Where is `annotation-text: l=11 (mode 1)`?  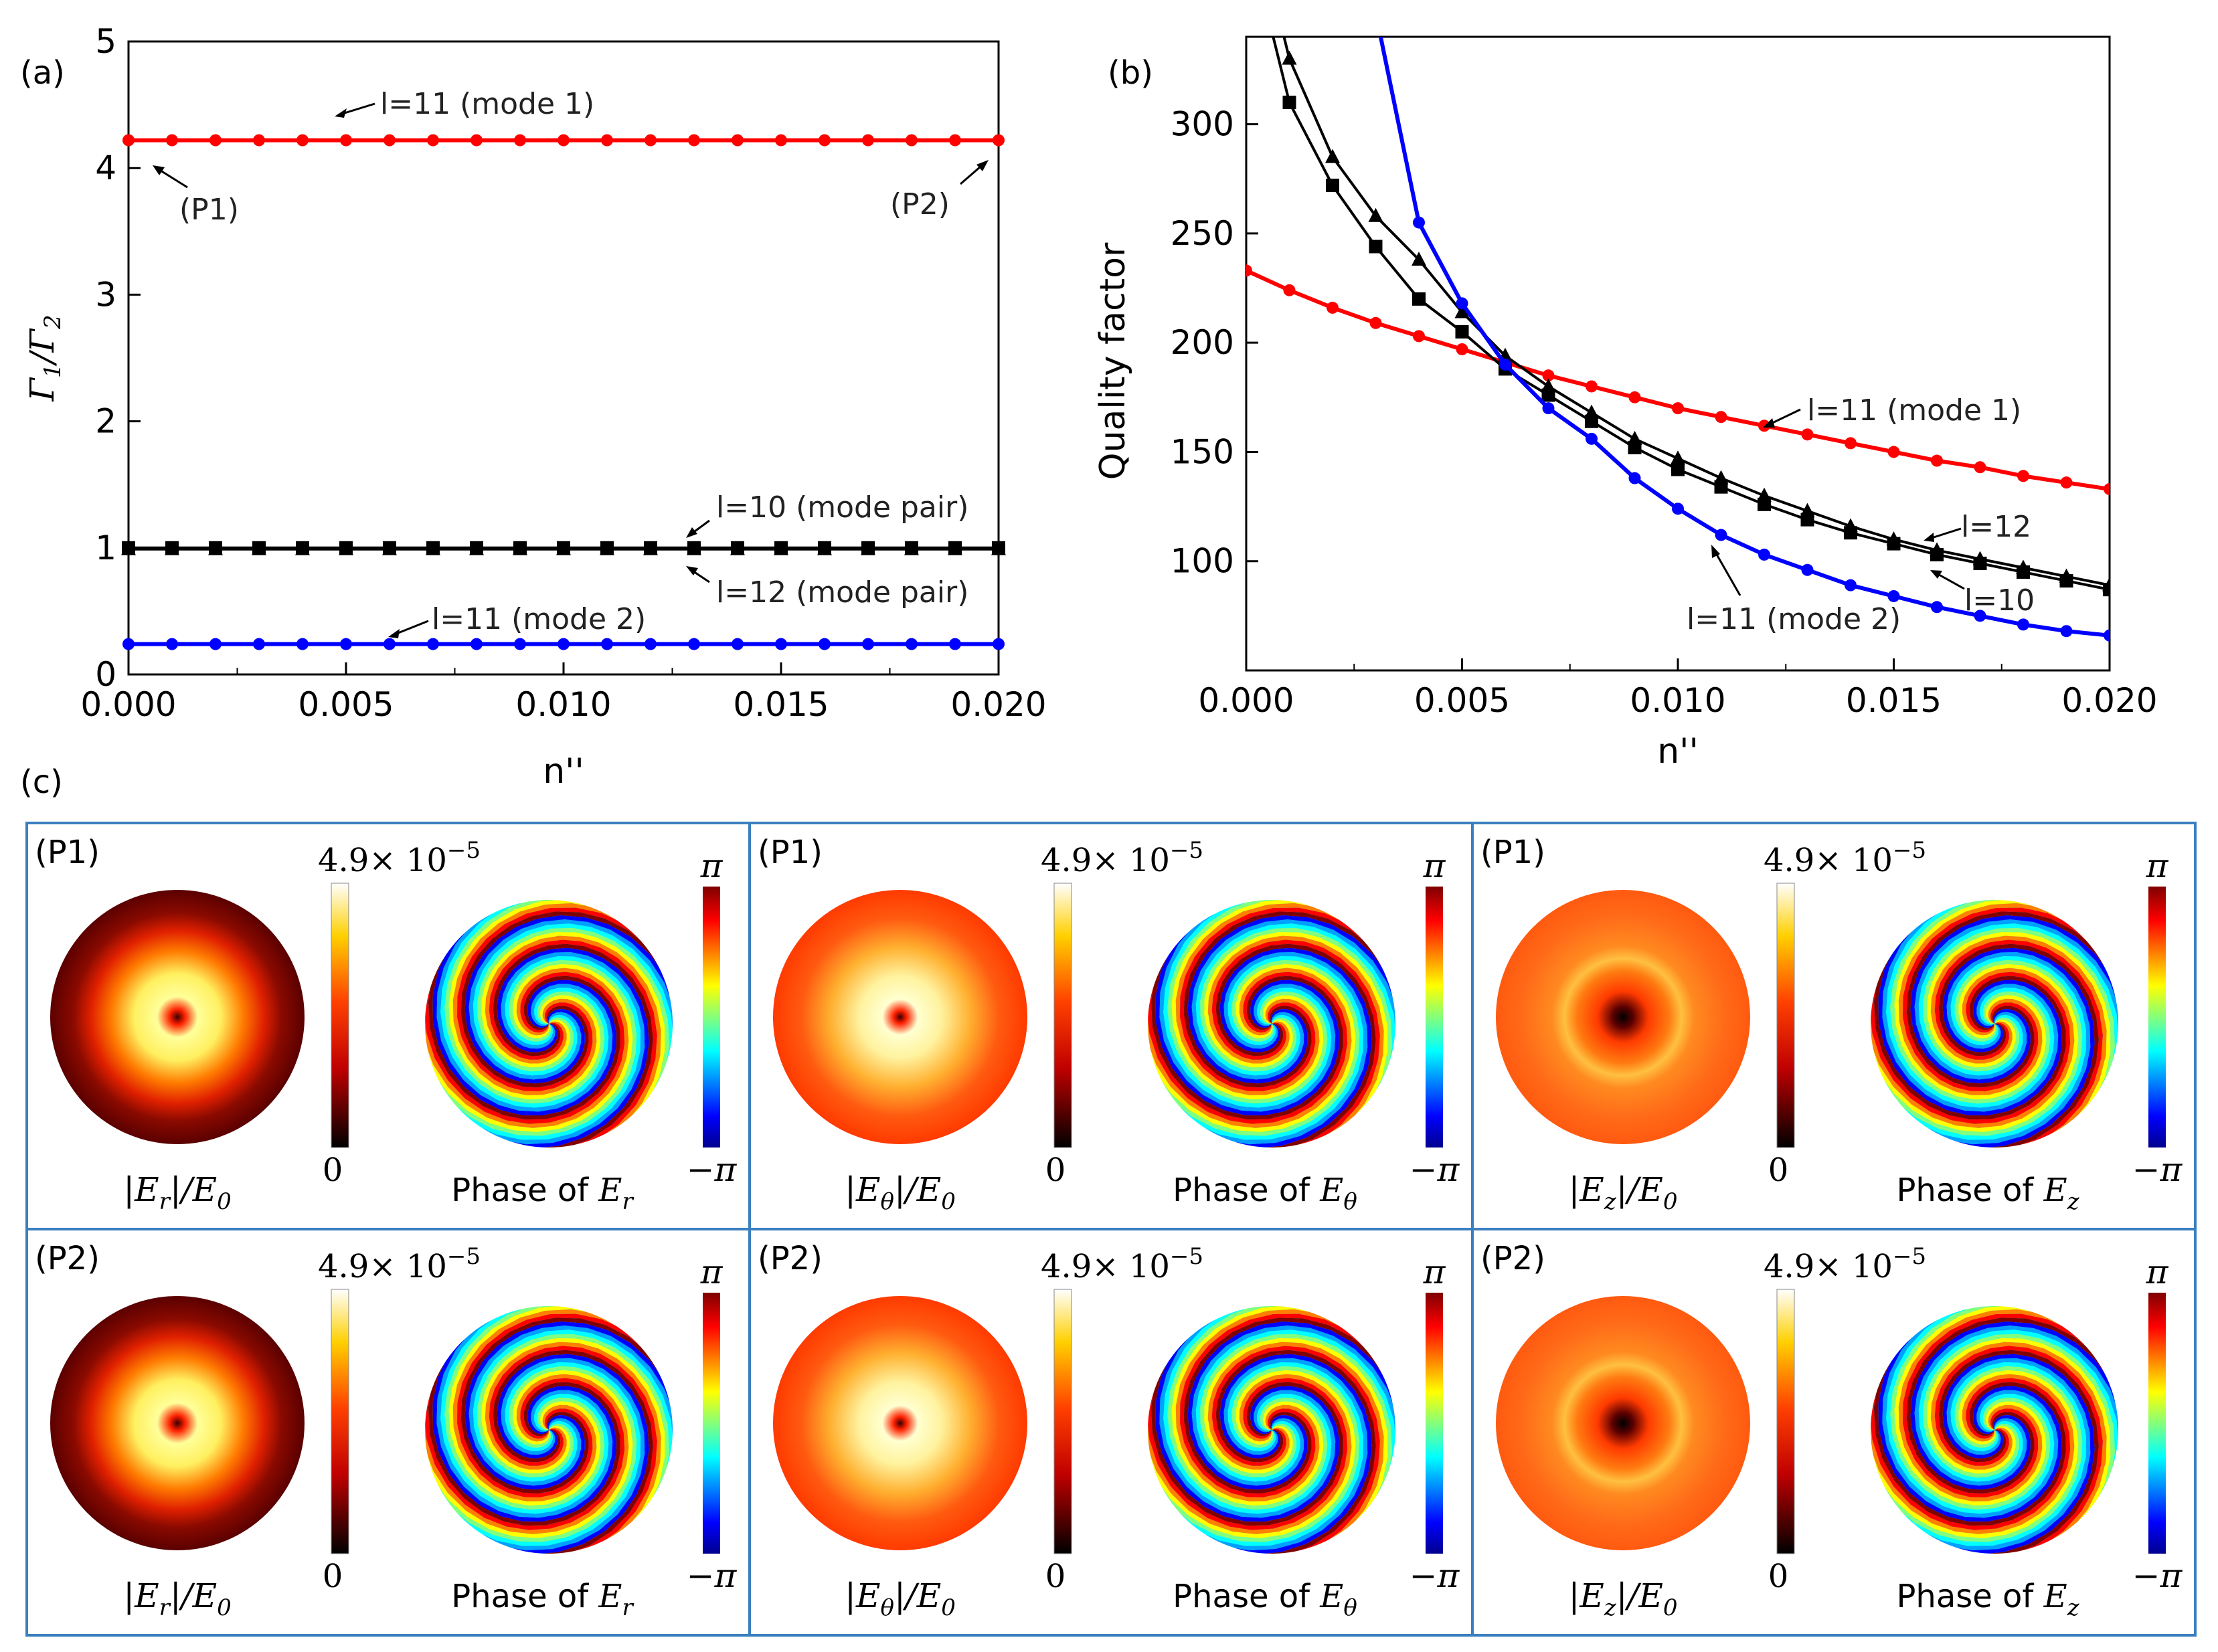 annotation-text: l=11 (mode 1) is located at coordinates (1914, 411).